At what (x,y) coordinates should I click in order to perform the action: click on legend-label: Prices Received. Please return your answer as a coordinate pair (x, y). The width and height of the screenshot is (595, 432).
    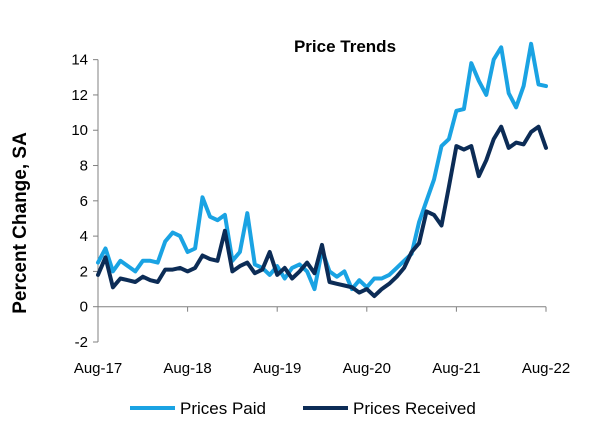
    Looking at the image, I should click on (414, 408).